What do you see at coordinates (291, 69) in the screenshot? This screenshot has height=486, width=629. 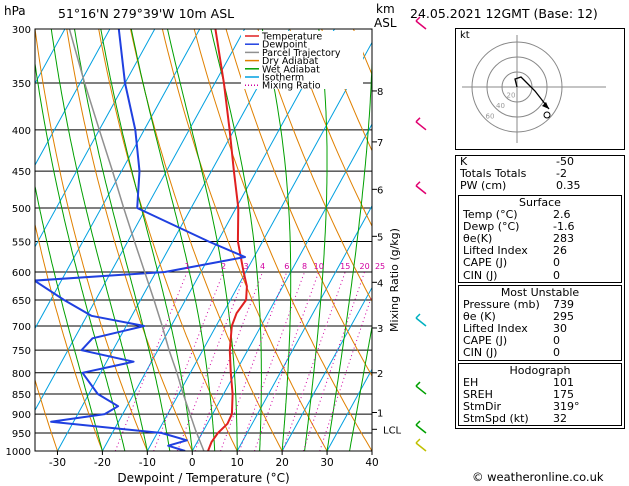 I see `legend-item: Wet Adiabat` at bounding box center [291, 69].